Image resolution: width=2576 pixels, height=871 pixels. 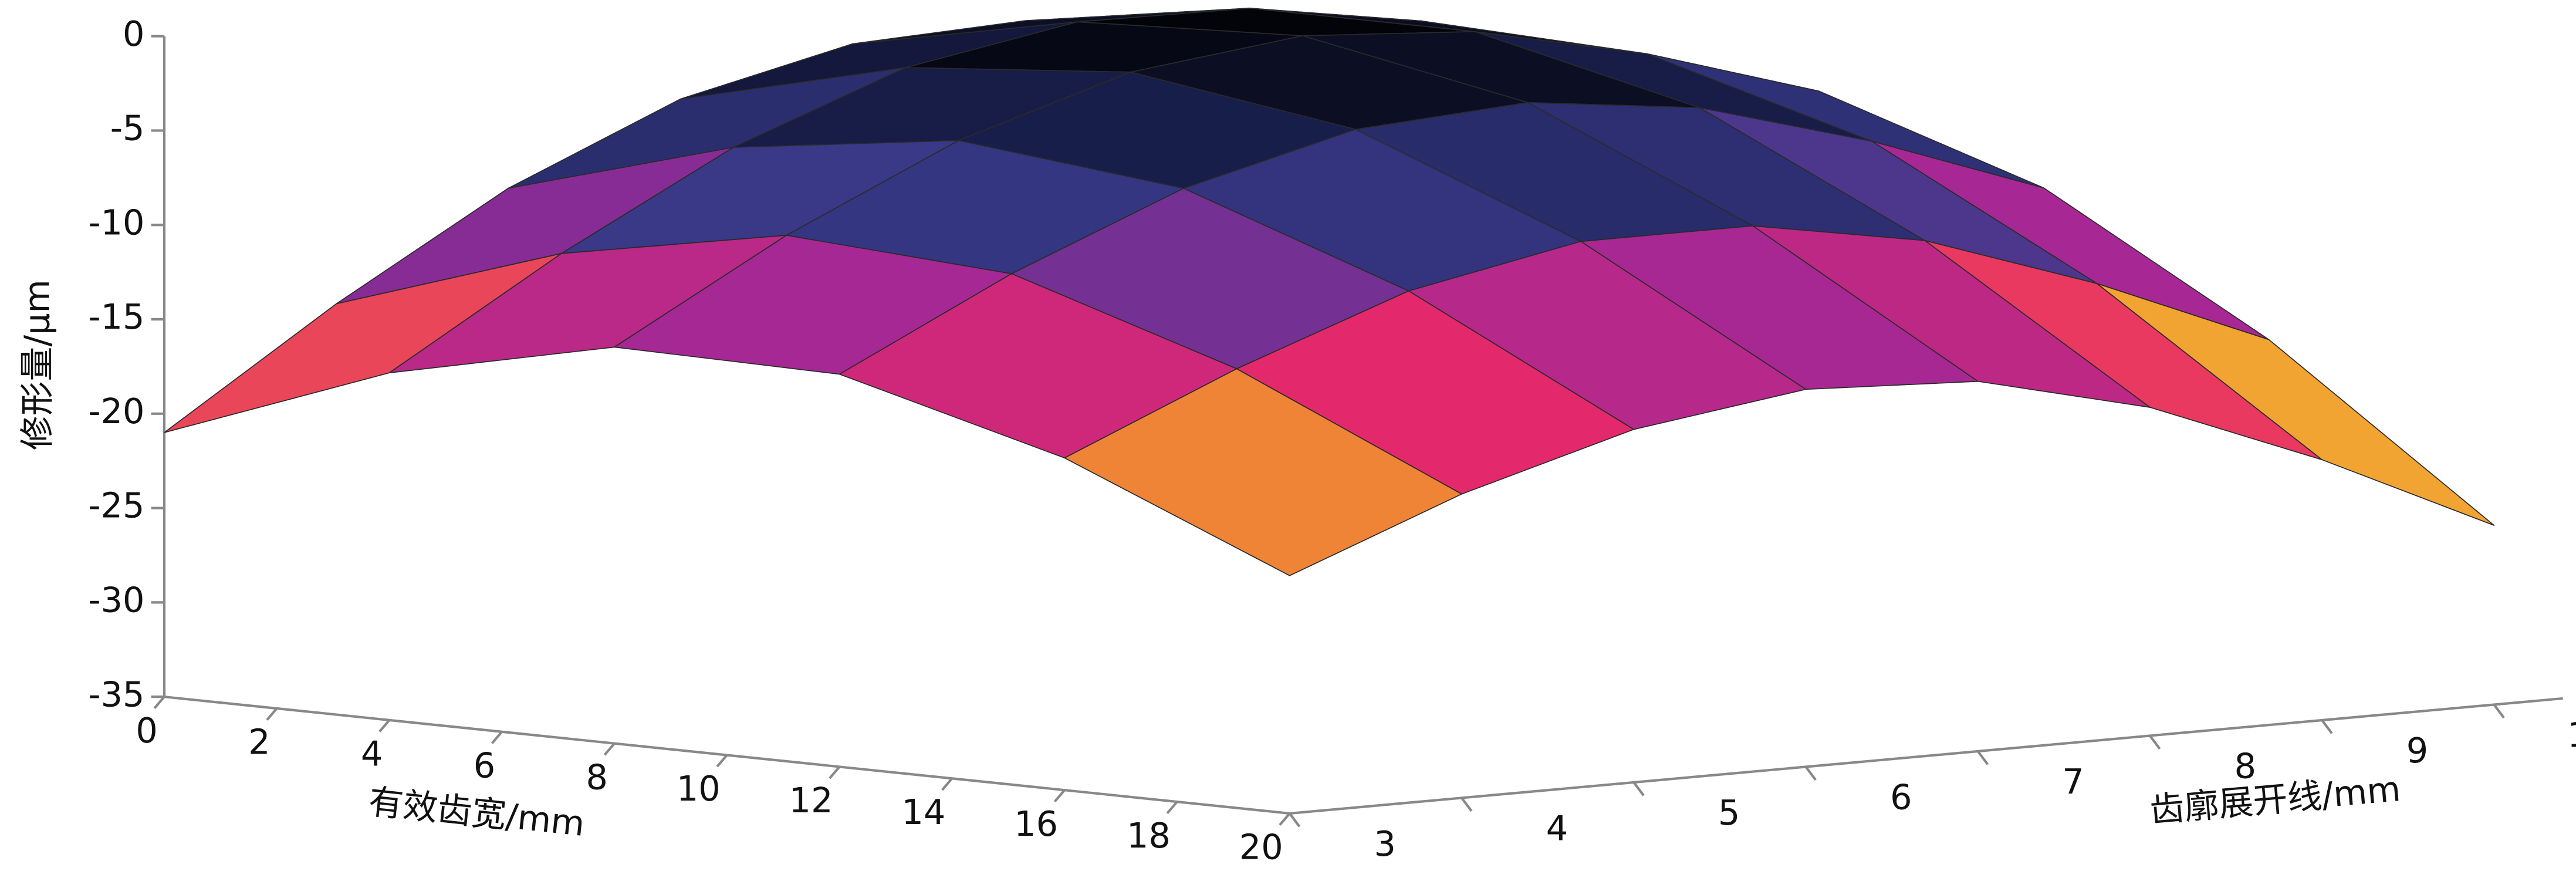 I want to click on z-tick-label: -5, so click(x=127, y=128).